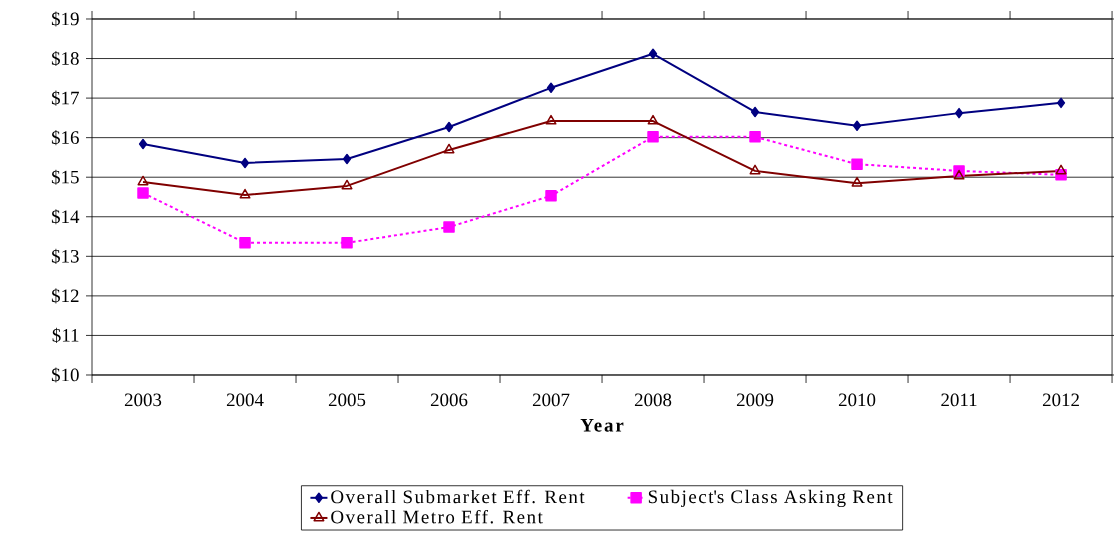 This screenshot has height=550, width=1114. Describe the element at coordinates (65, 98) in the screenshot. I see `y-tick-label: $17` at that location.